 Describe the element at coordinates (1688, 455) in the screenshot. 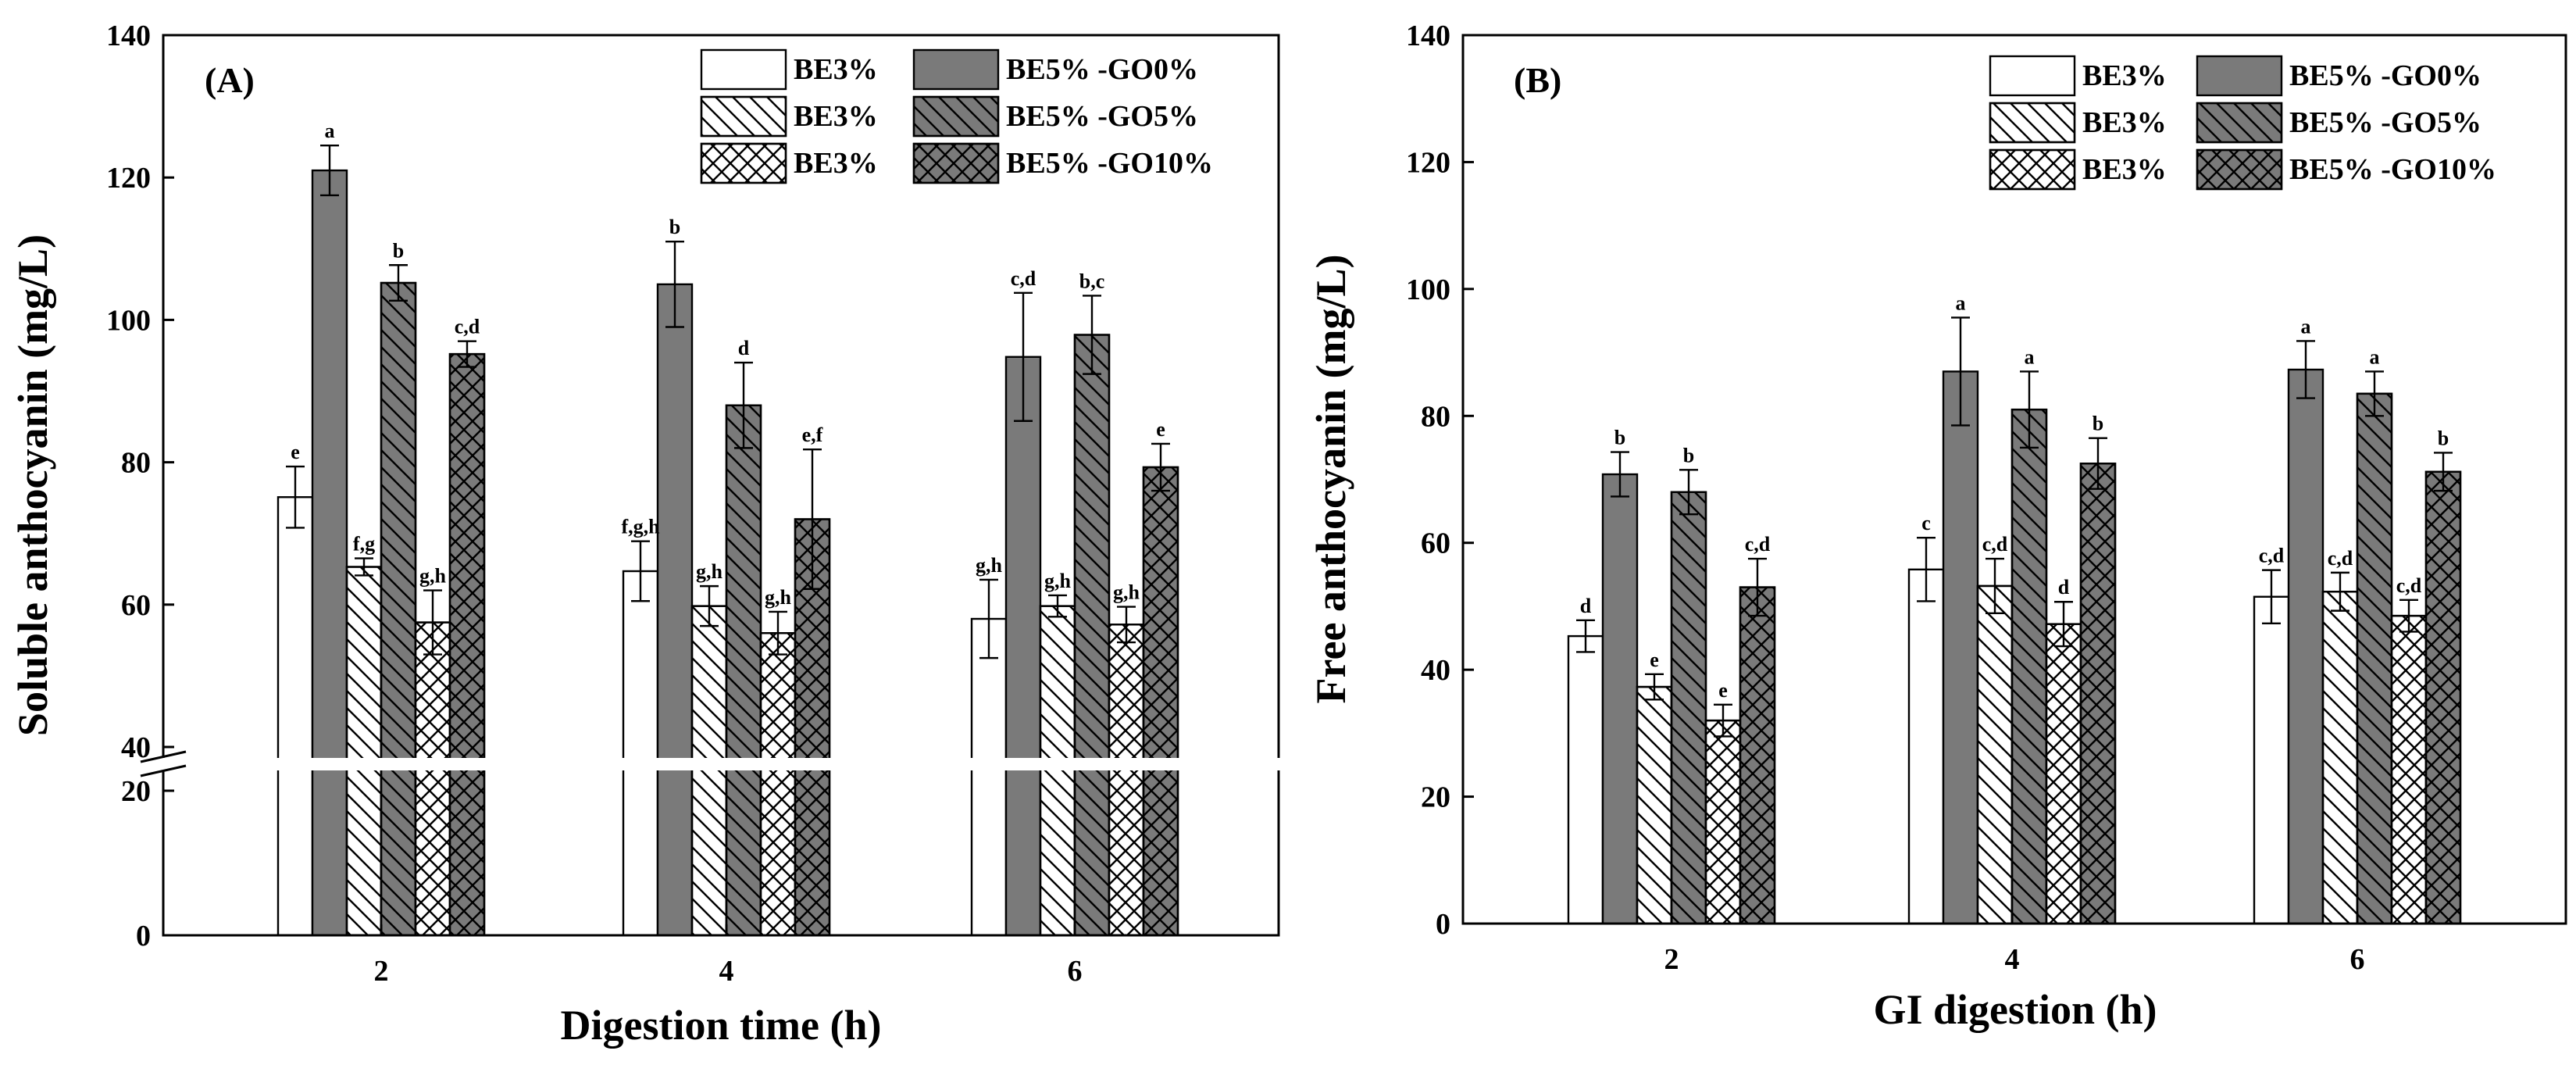

I see `panel-b-sig-label-4-cat-2: b` at that location.